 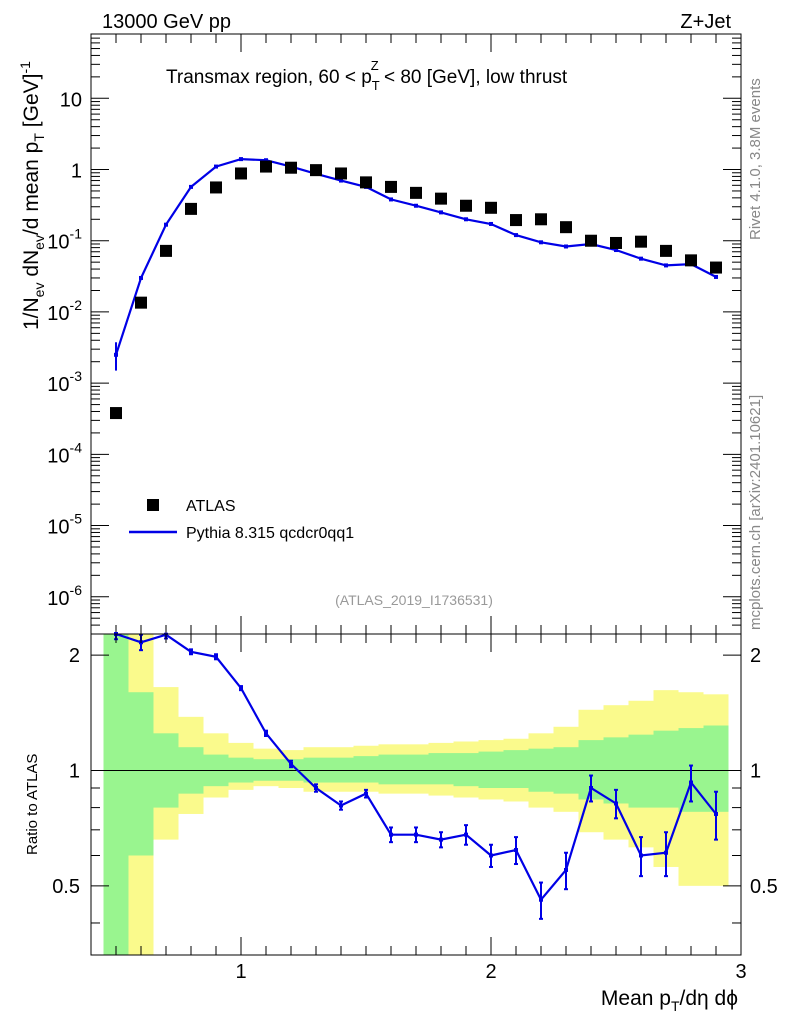 What do you see at coordinates (66, 887) in the screenshot?
I see `ratio-y-tick-label-left: 0.5` at bounding box center [66, 887].